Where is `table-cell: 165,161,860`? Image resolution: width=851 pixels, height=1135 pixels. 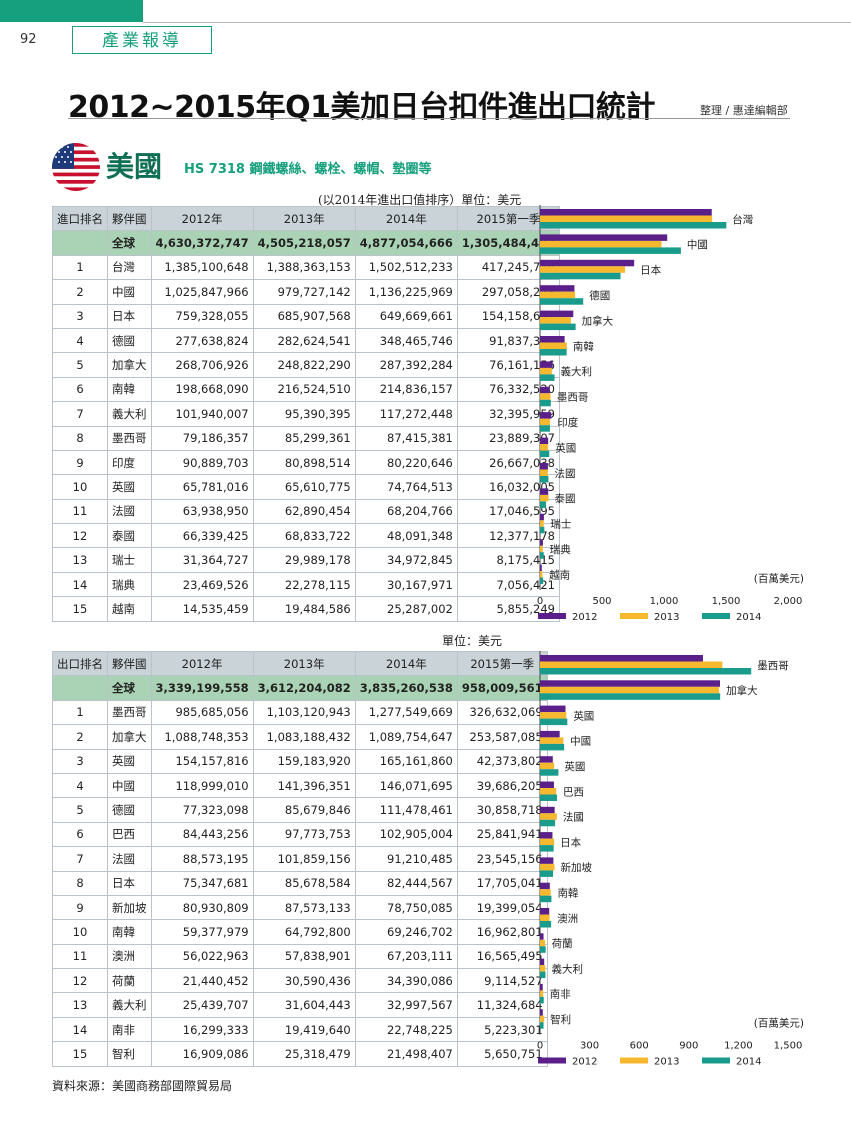
table-cell: 165,161,860 is located at coordinates (406, 761).